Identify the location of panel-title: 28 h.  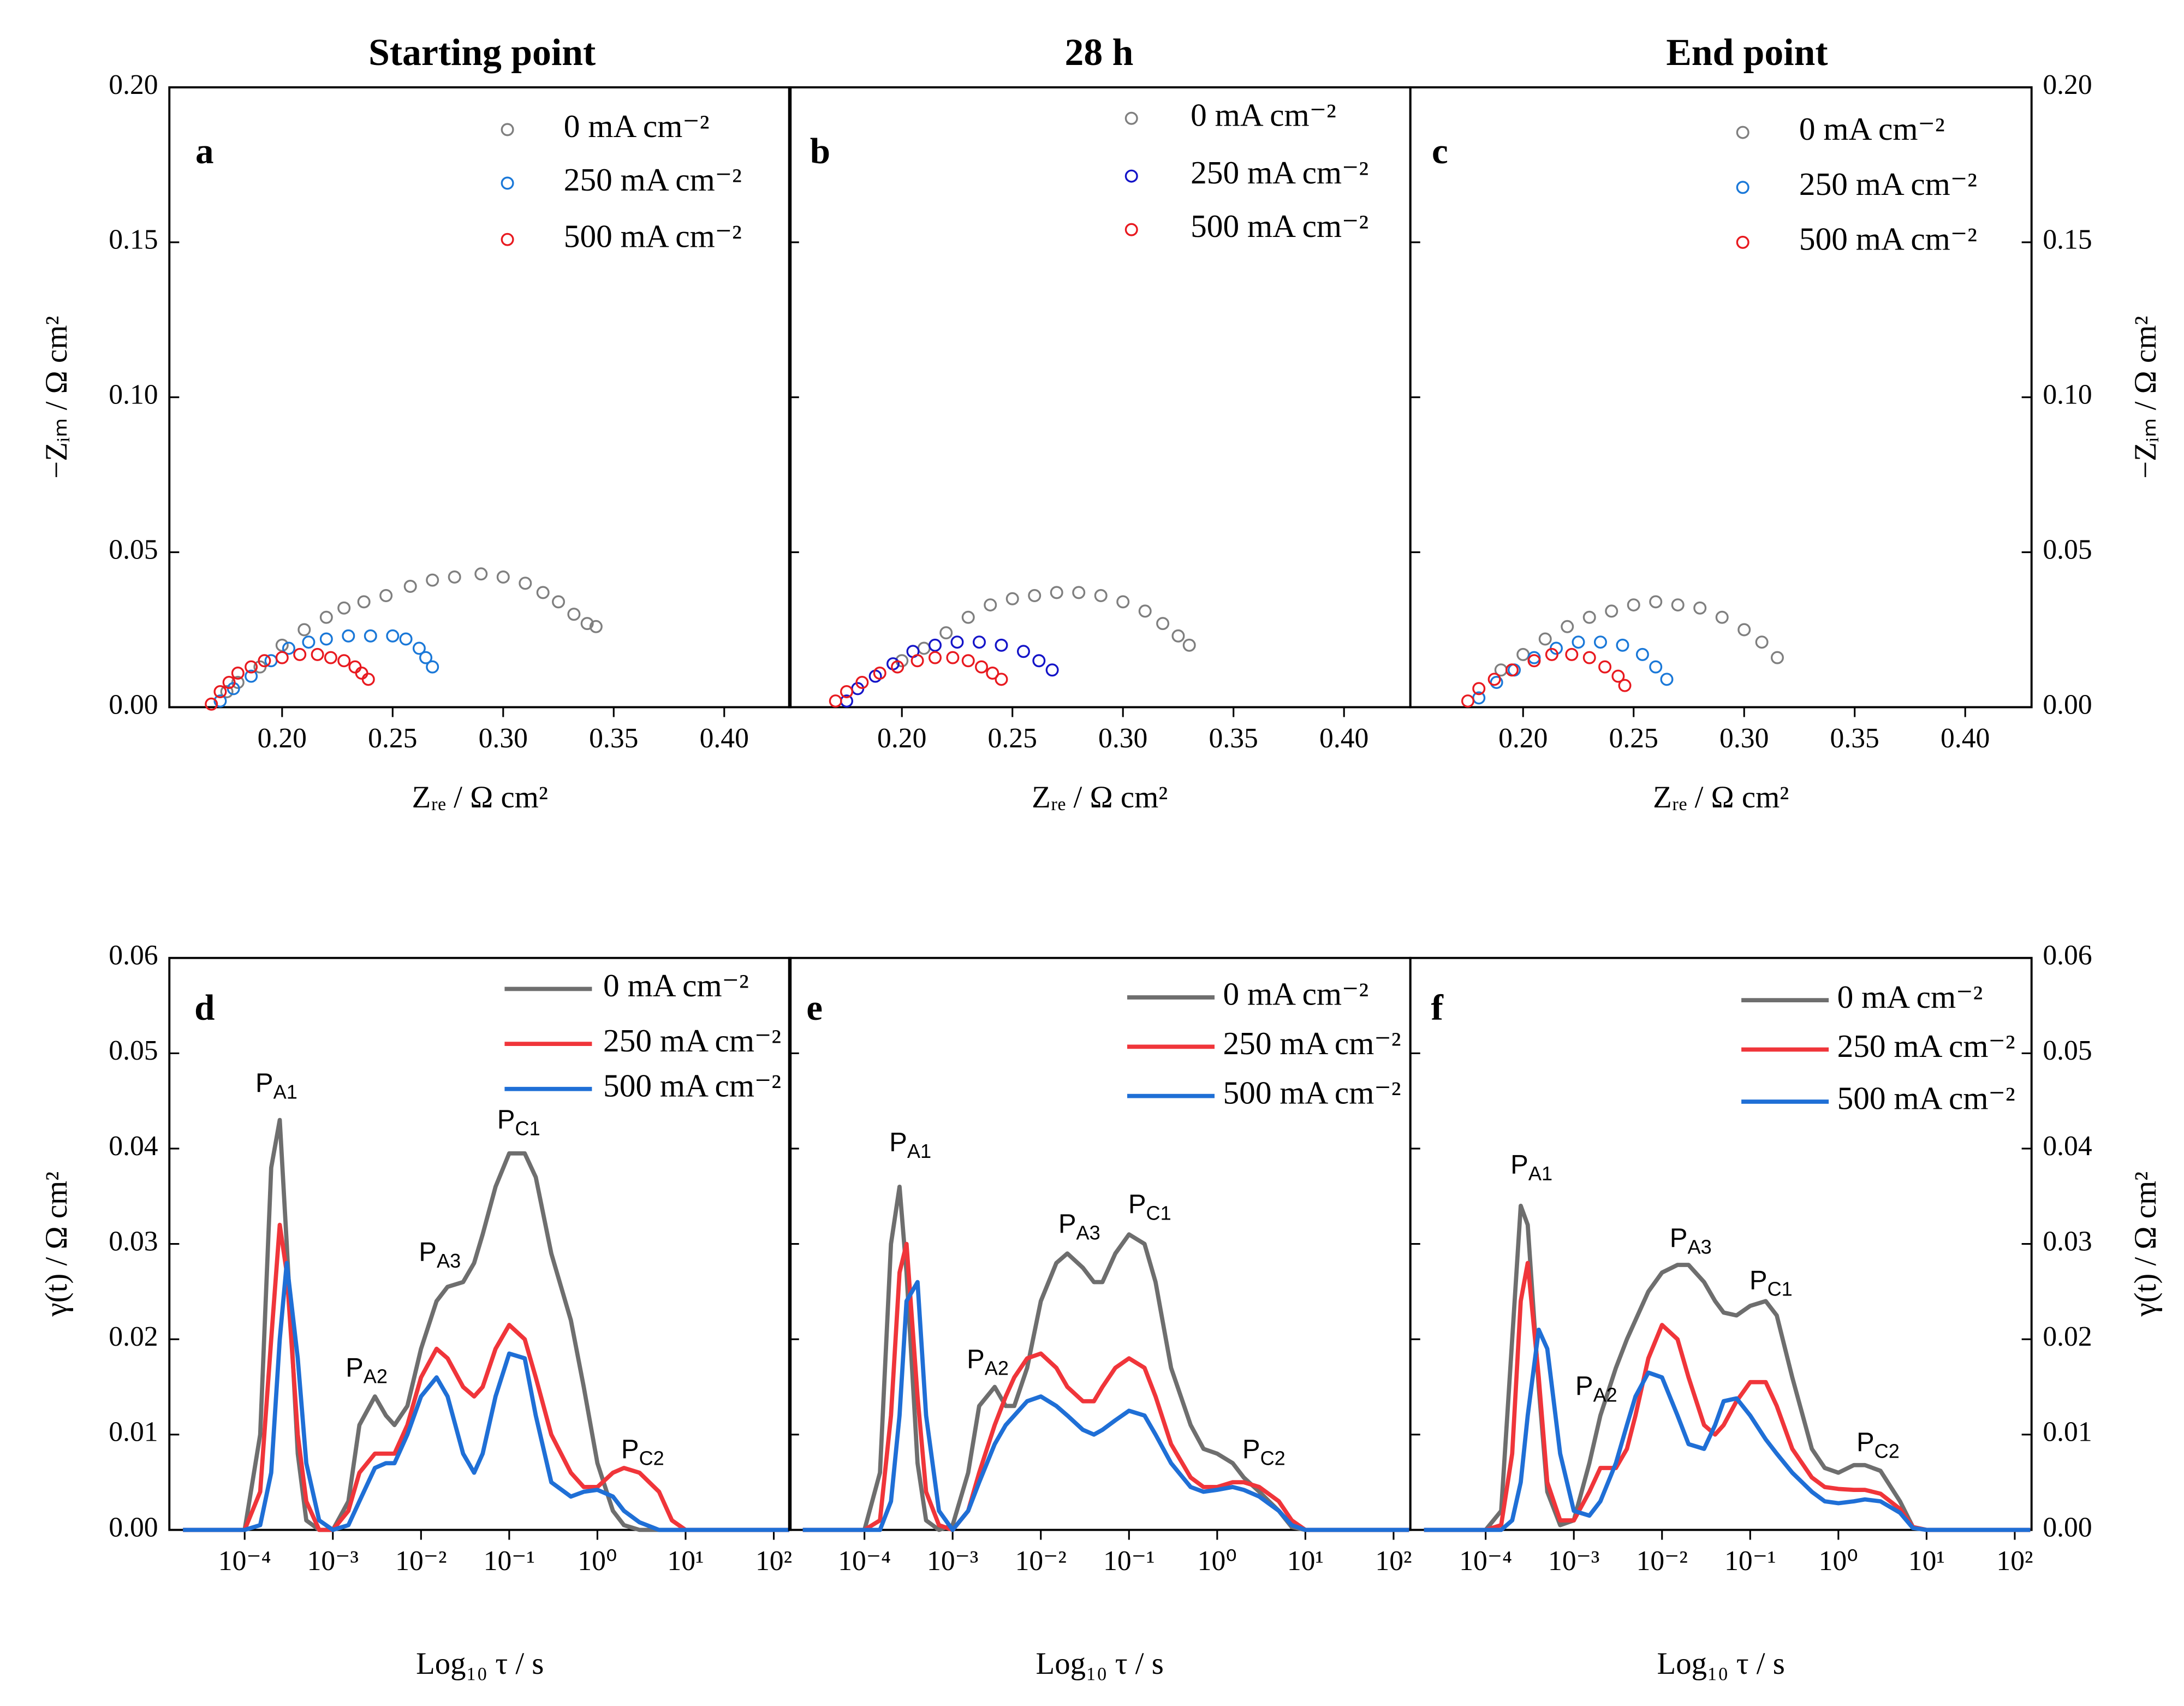
(1098, 53).